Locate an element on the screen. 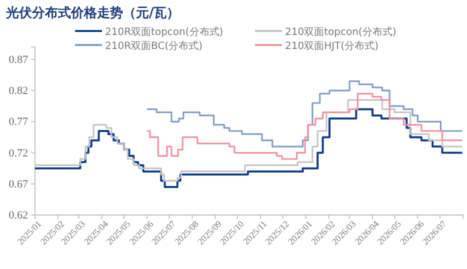 This screenshot has height=269, width=467. y-tick-label: 0.67 is located at coordinates (18, 184).